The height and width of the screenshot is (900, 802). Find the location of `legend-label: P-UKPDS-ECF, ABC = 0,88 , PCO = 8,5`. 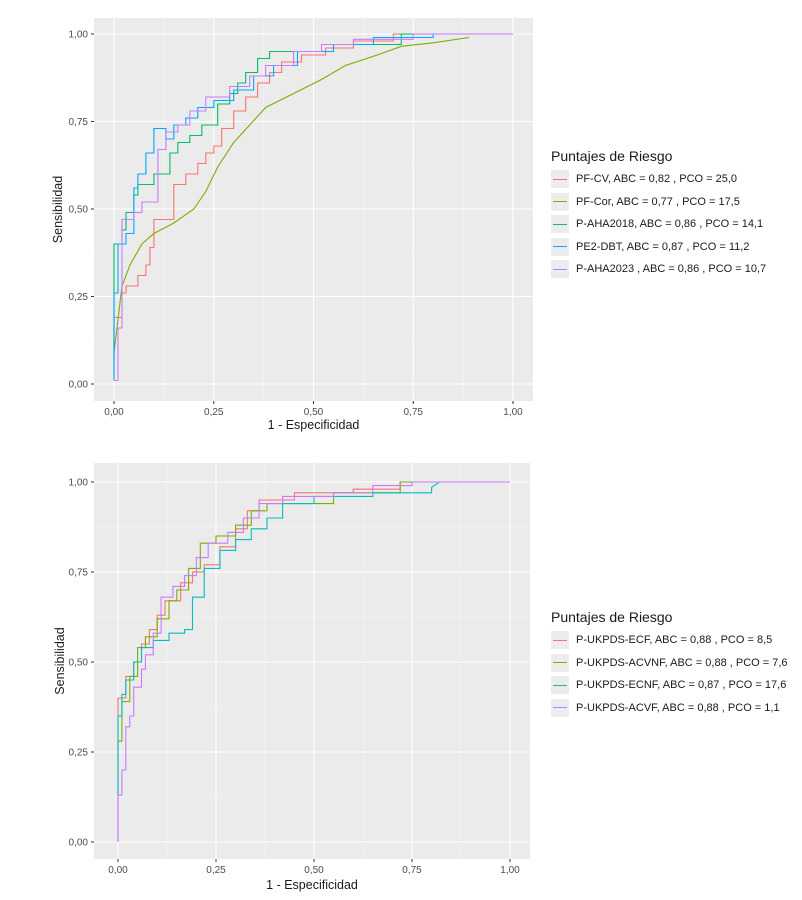

legend-label: P-UKPDS-ECF, ABC = 0,88 , PCO = 8,5 is located at coordinates (674, 640).